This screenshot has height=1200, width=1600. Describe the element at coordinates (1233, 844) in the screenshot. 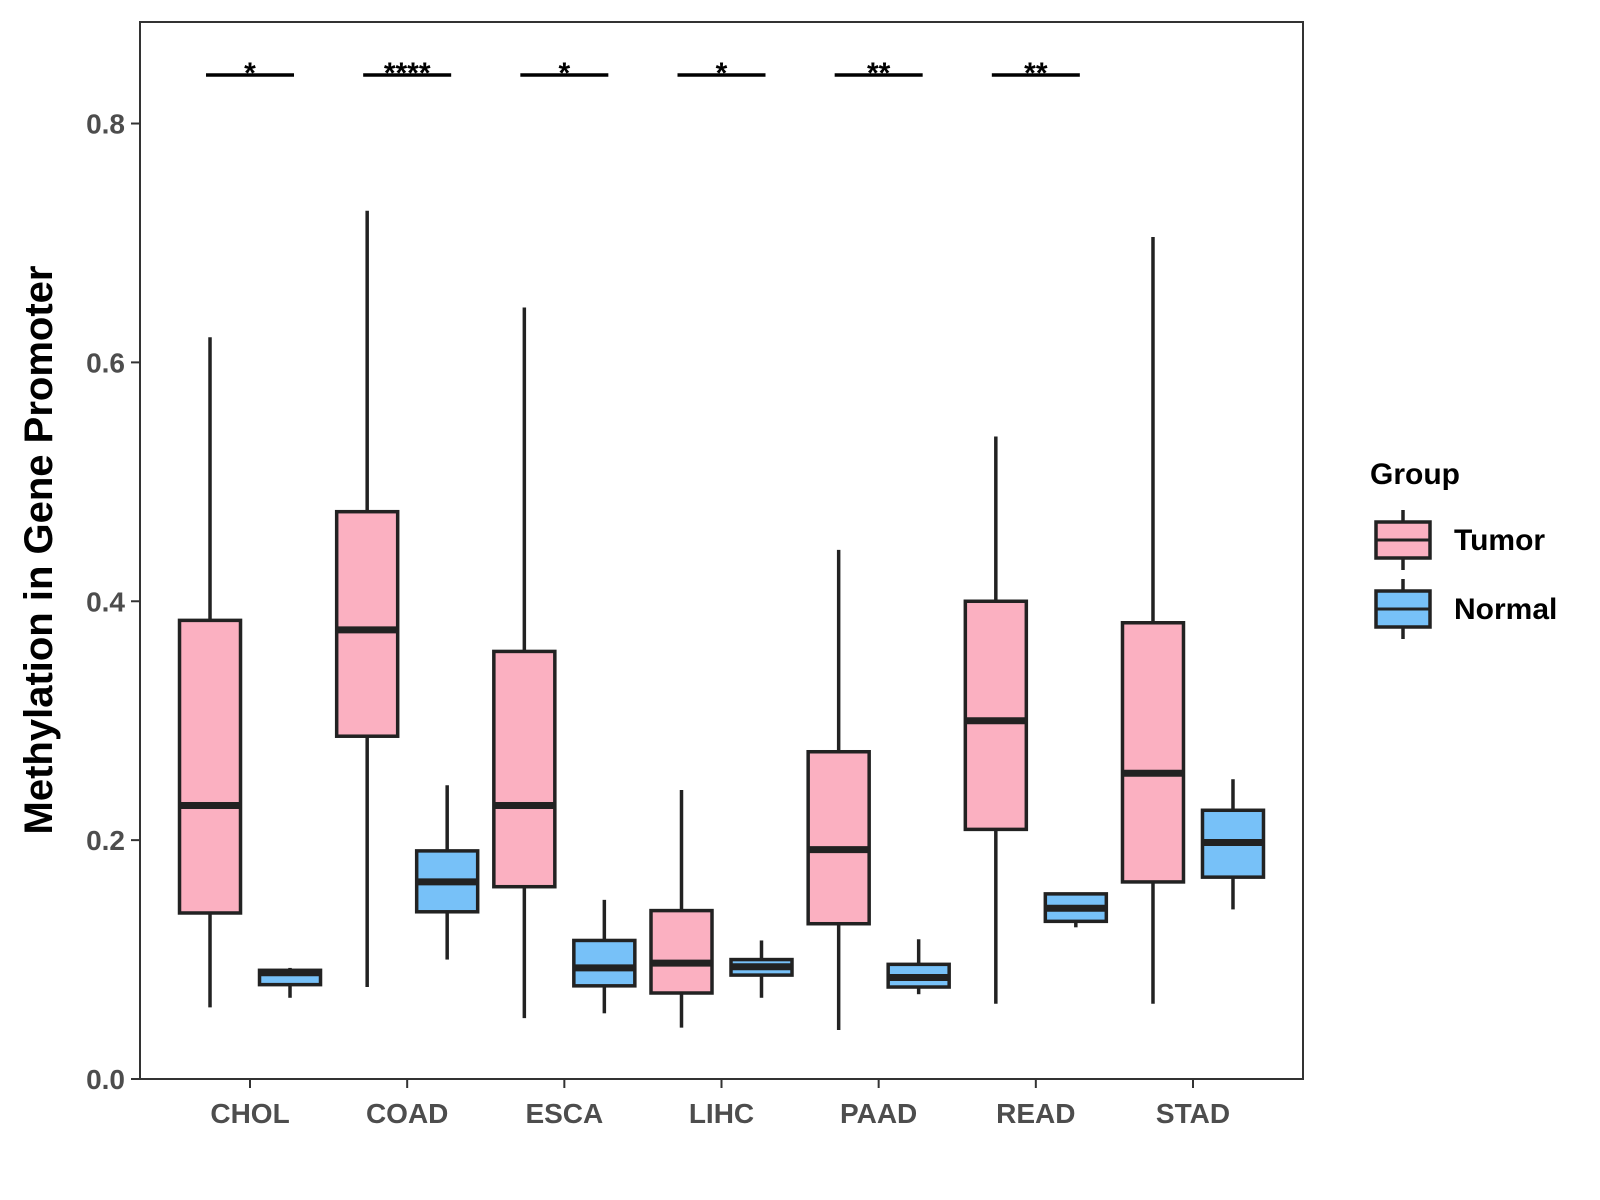

I see `normal-box-stad` at that location.